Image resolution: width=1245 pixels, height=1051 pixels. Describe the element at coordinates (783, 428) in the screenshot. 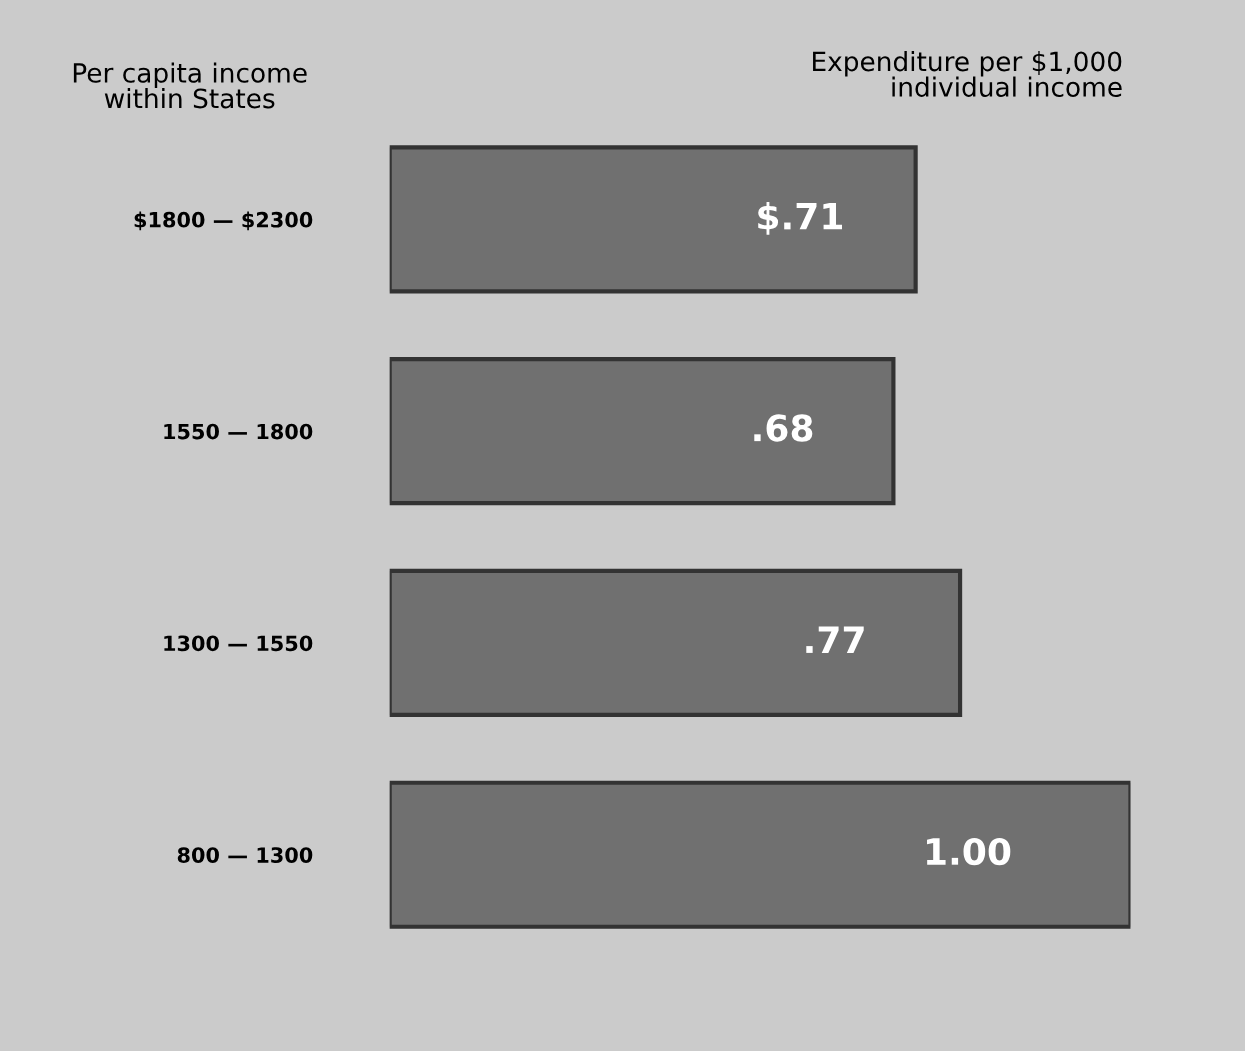

I see `data-label: .68` at that location.